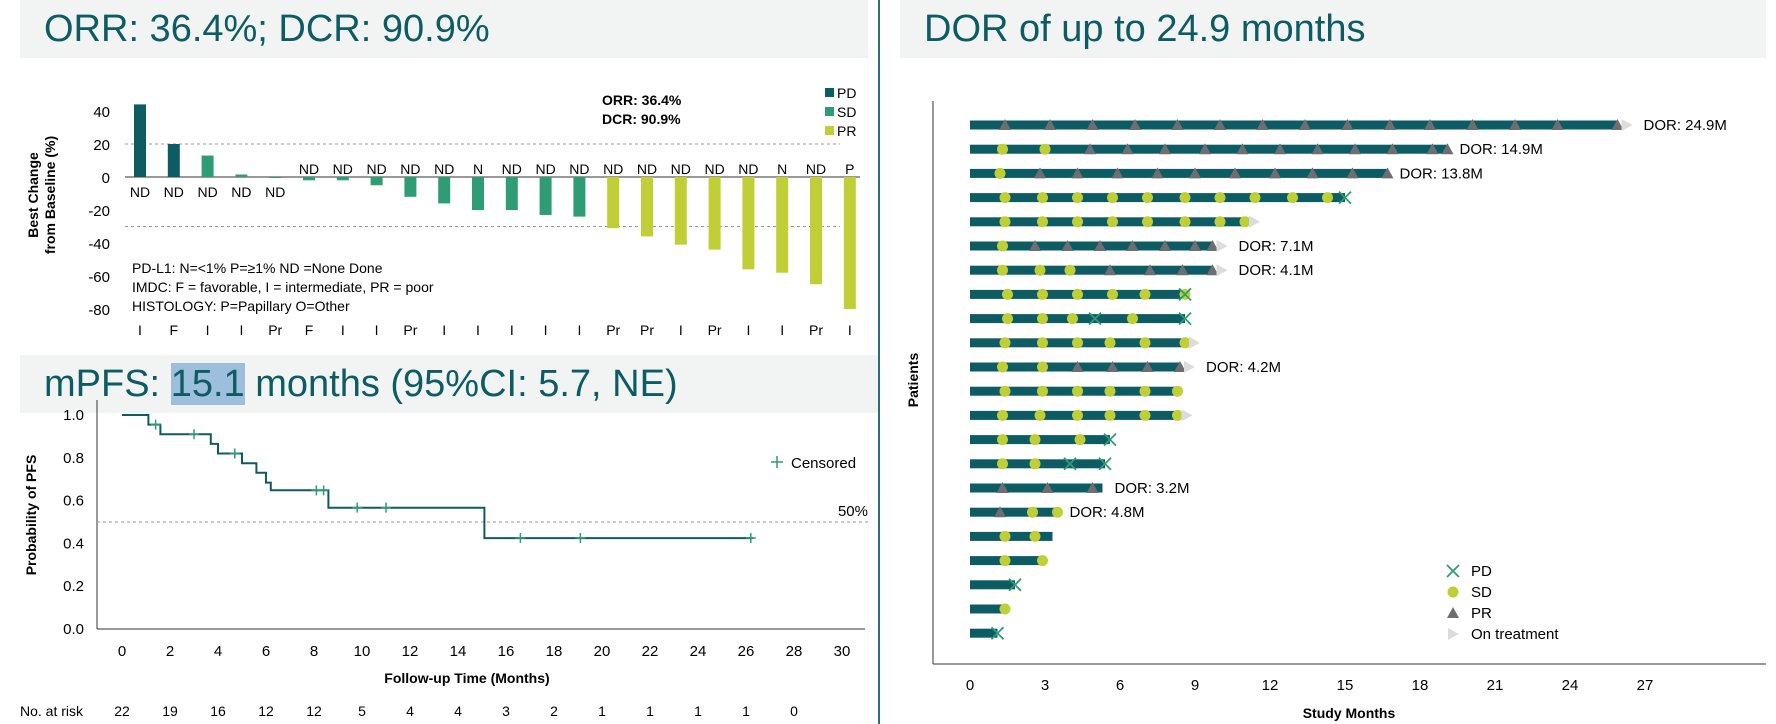 The height and width of the screenshot is (724, 1776). I want to click on legend-sd-icon, so click(1453, 592).